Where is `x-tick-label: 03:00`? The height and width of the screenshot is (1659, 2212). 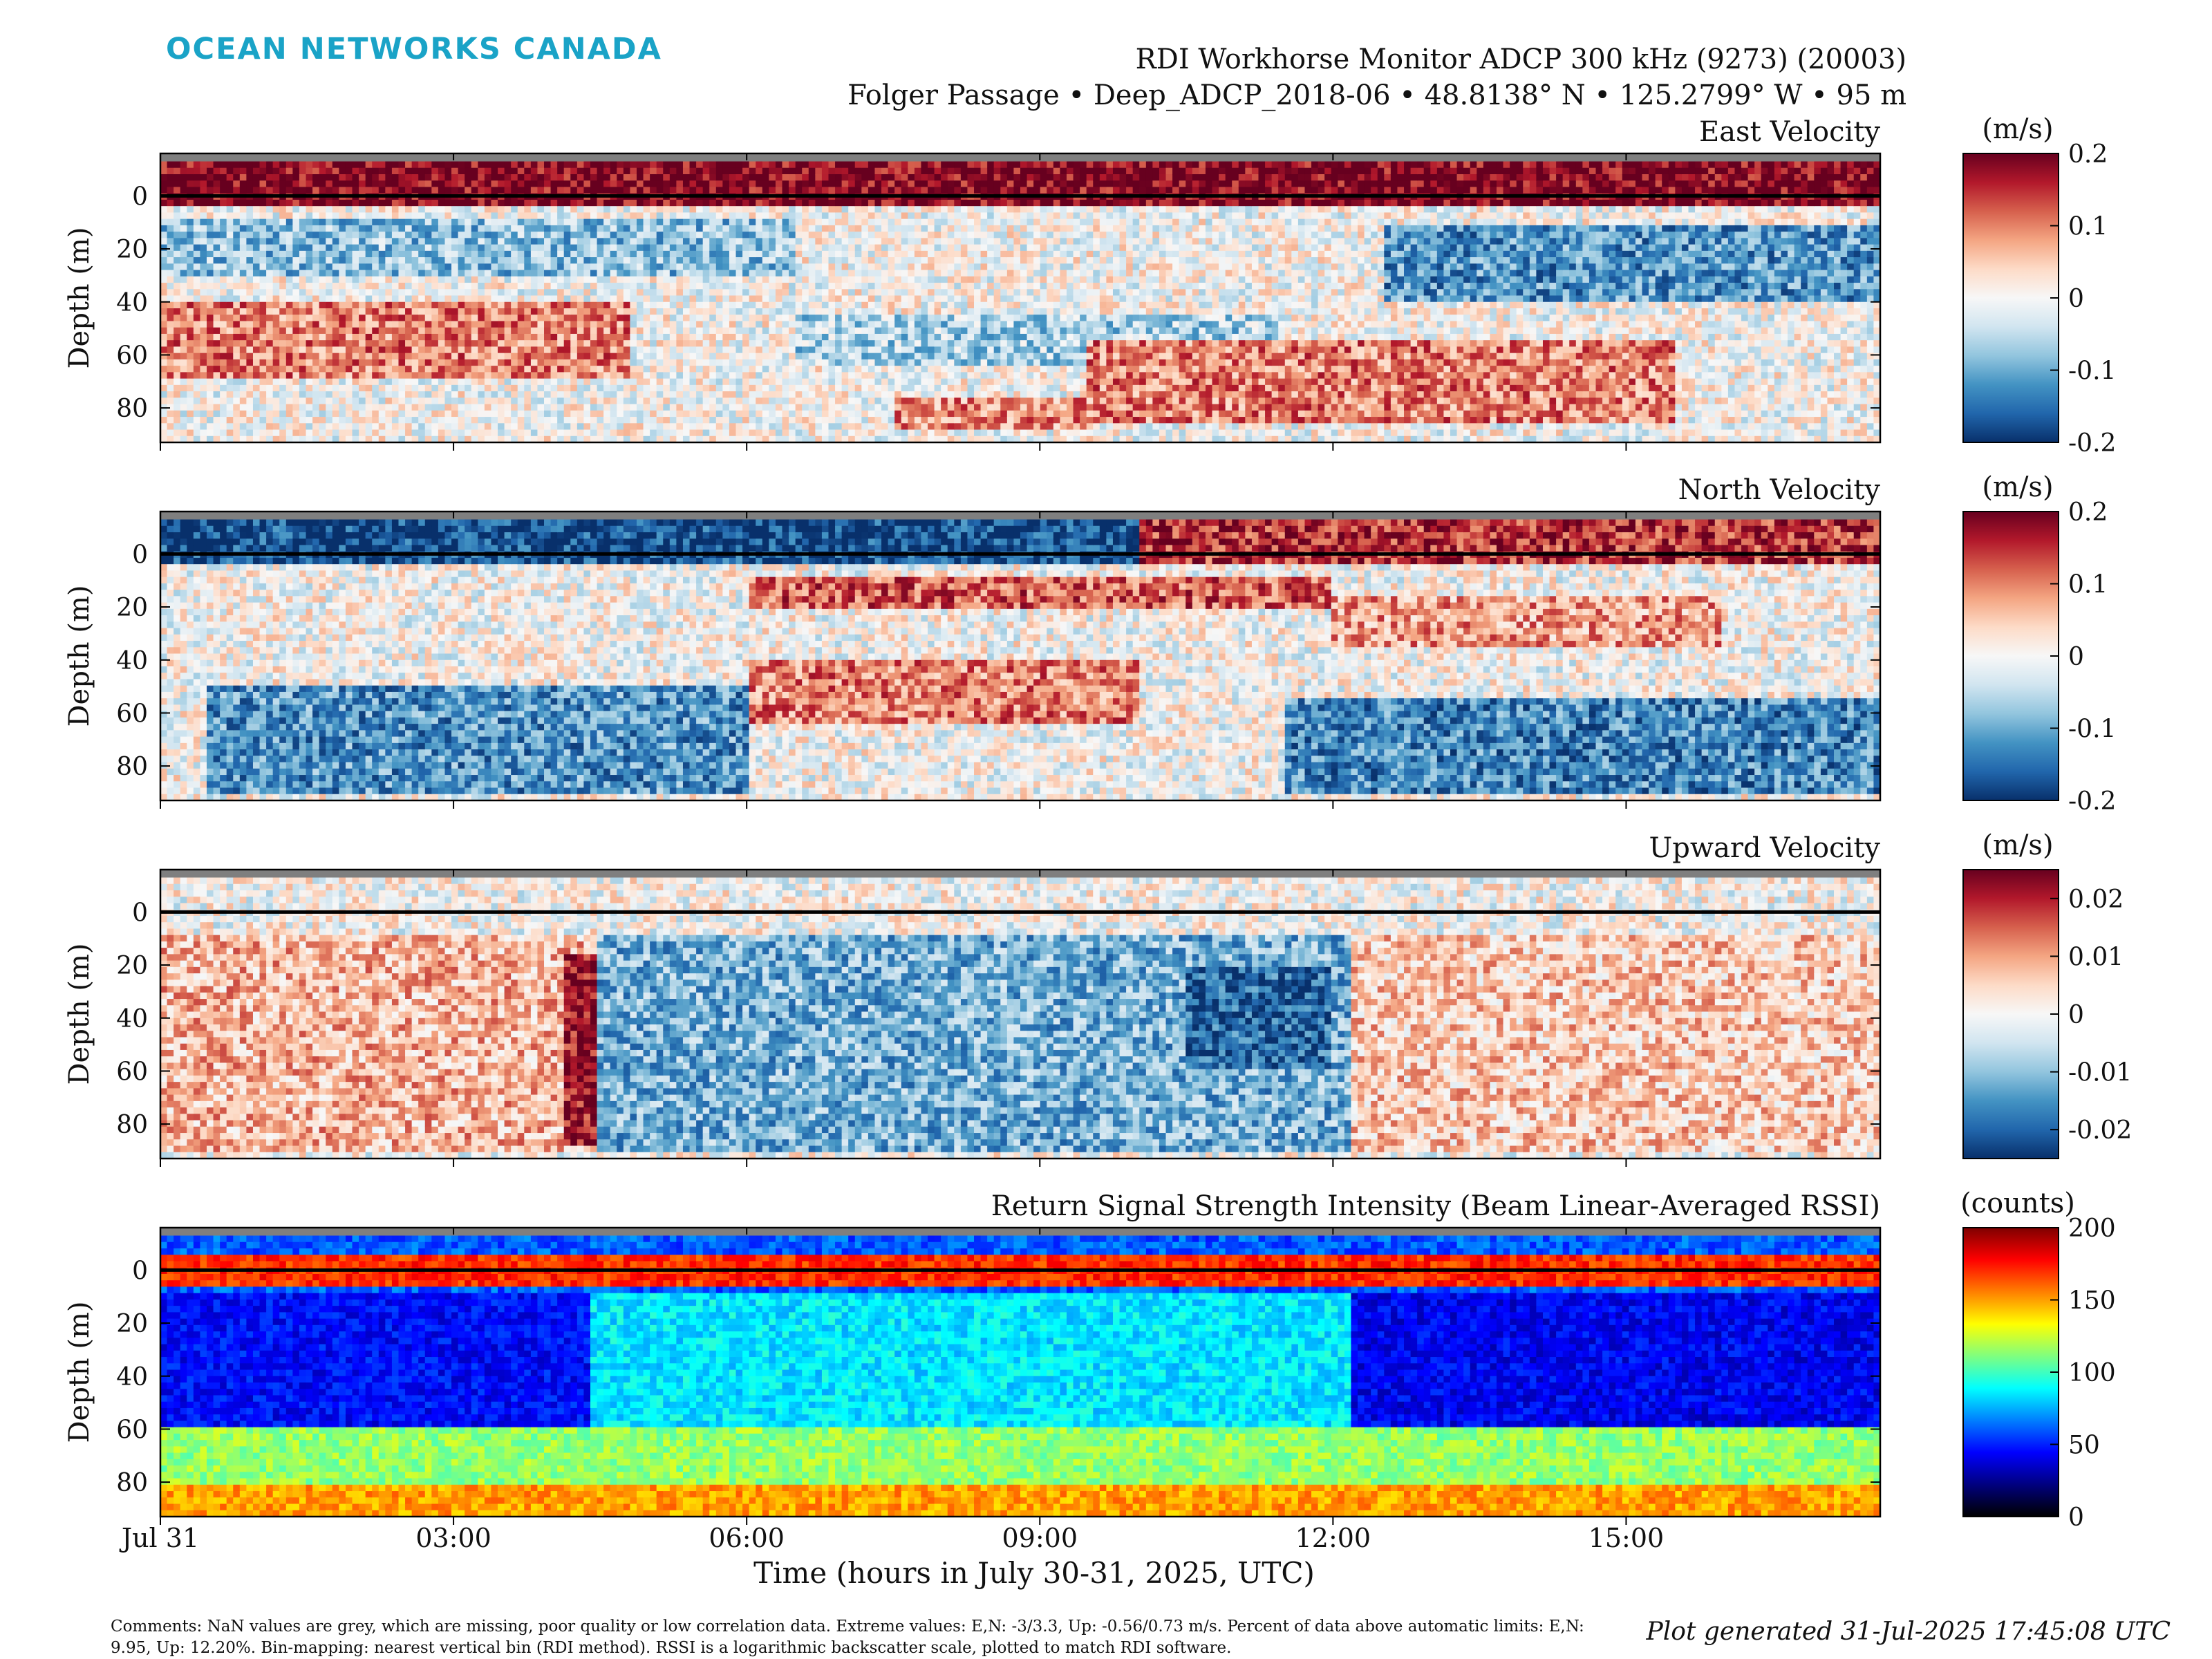
x-tick-label: 03:00 is located at coordinates (453, 1538).